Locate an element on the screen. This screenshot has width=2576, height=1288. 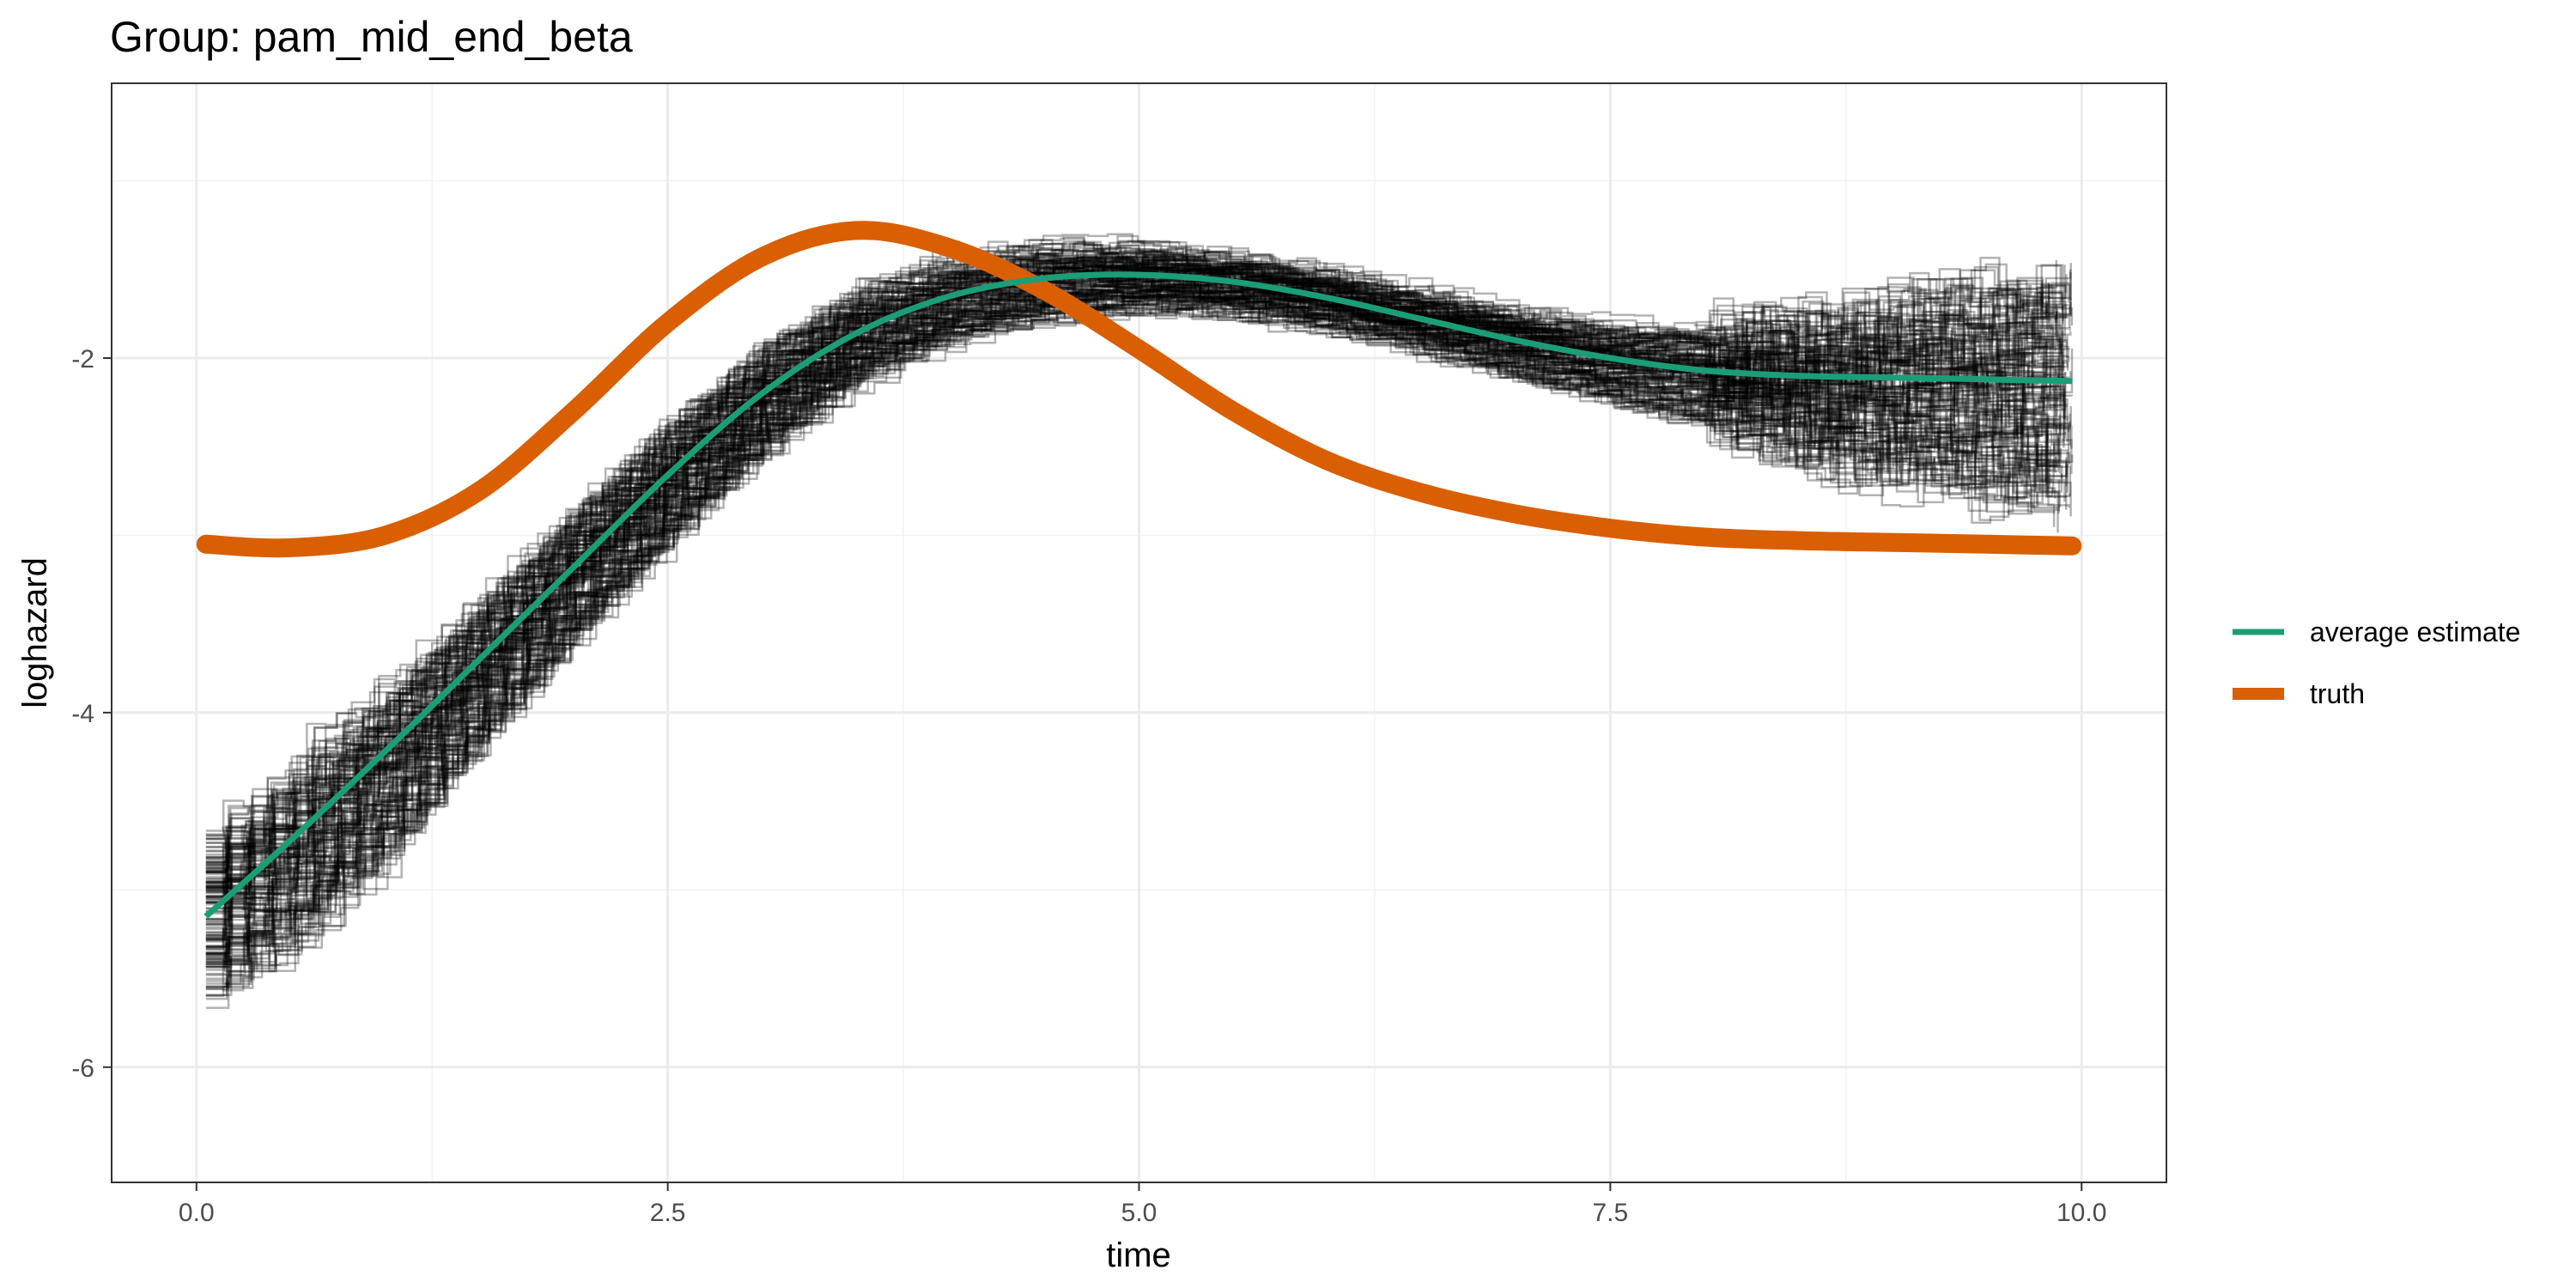
x-tick-label: 7.5 is located at coordinates (1610, 1213).